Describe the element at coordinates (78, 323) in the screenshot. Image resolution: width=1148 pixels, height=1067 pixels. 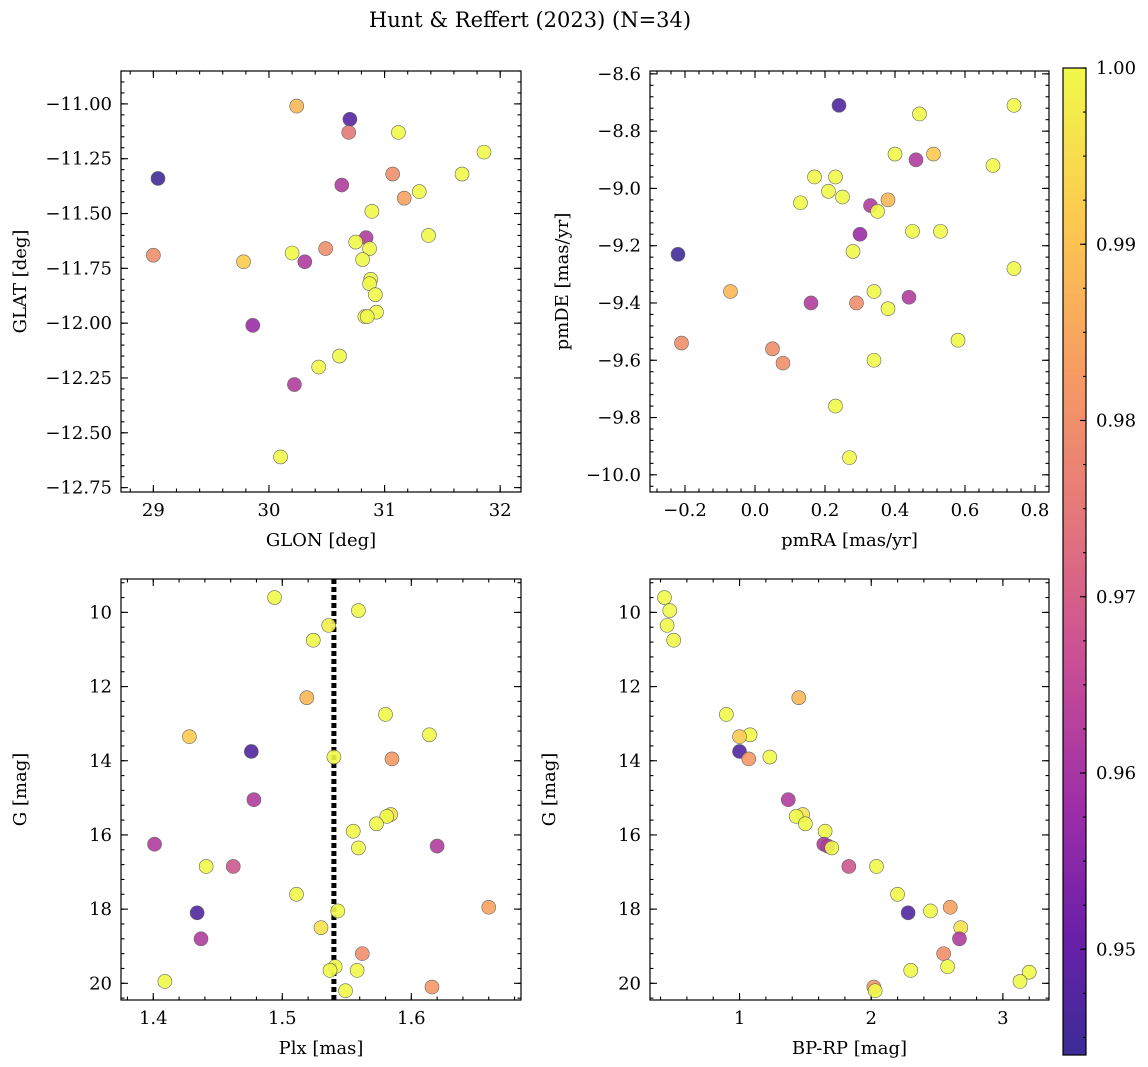
I see `y-tick-label: −12.00` at that location.